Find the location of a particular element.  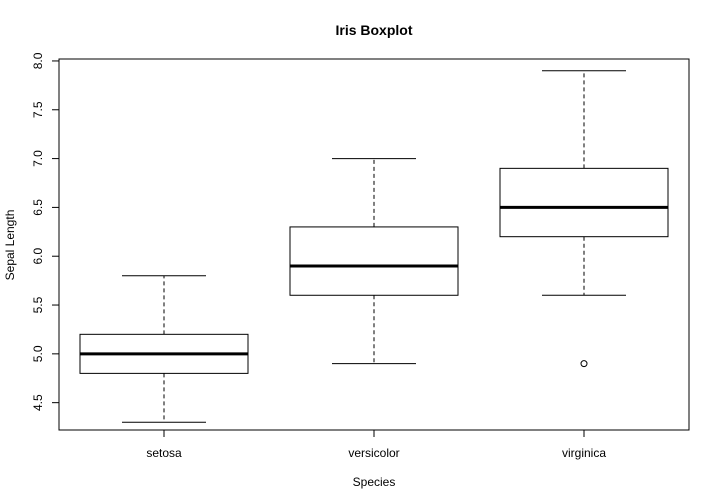

box-virginica is located at coordinates (584, 219).